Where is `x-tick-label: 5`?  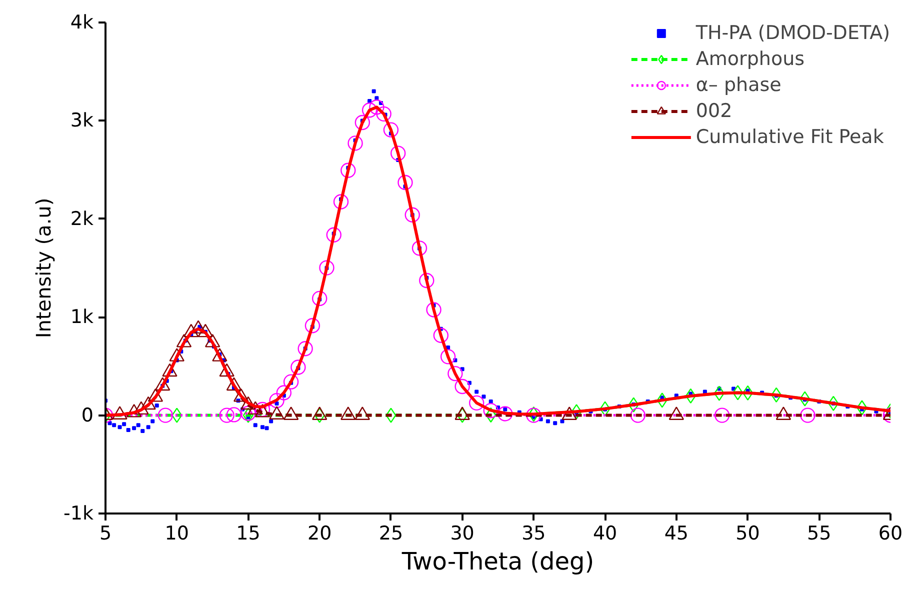 x-tick-label: 5 is located at coordinates (105, 533).